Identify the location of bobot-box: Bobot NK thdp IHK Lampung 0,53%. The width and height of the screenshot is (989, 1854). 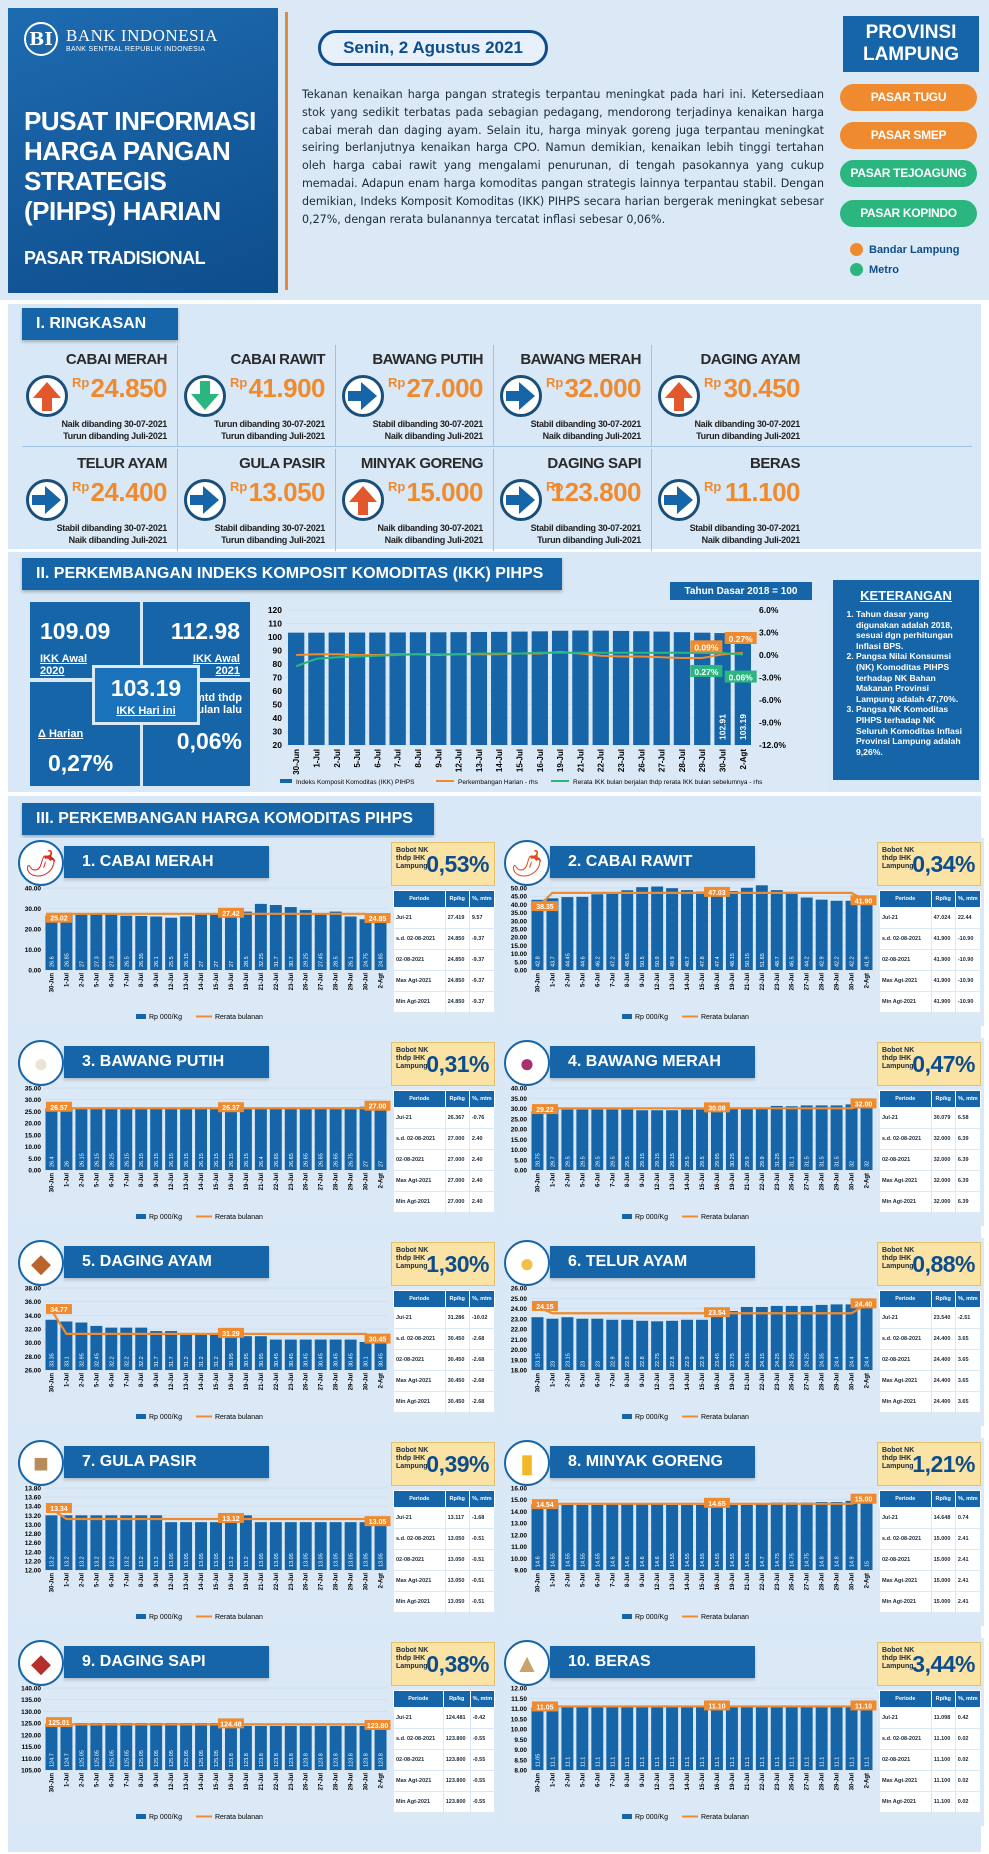
(443, 864).